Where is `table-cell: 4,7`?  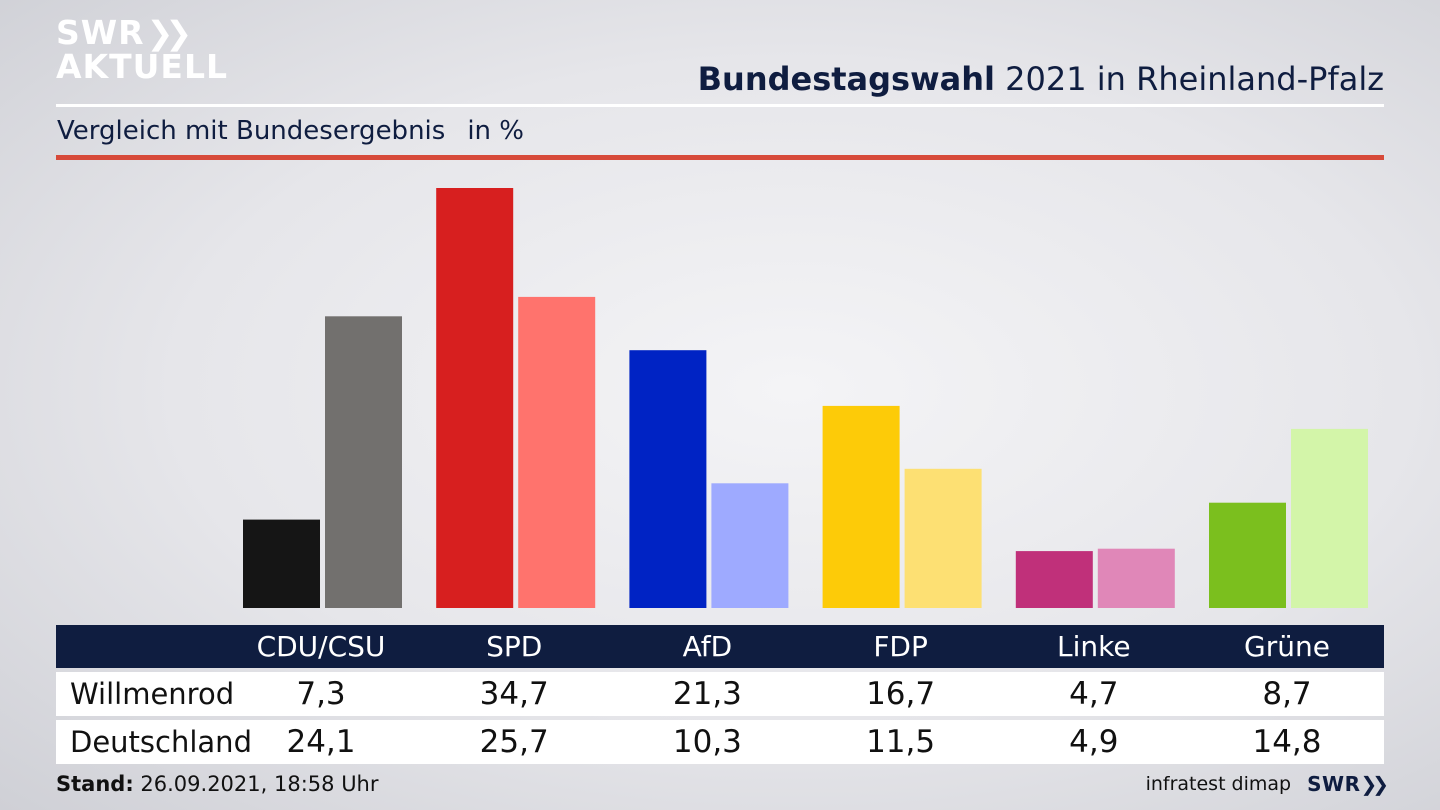
table-cell: 4,7 is located at coordinates (1094, 694).